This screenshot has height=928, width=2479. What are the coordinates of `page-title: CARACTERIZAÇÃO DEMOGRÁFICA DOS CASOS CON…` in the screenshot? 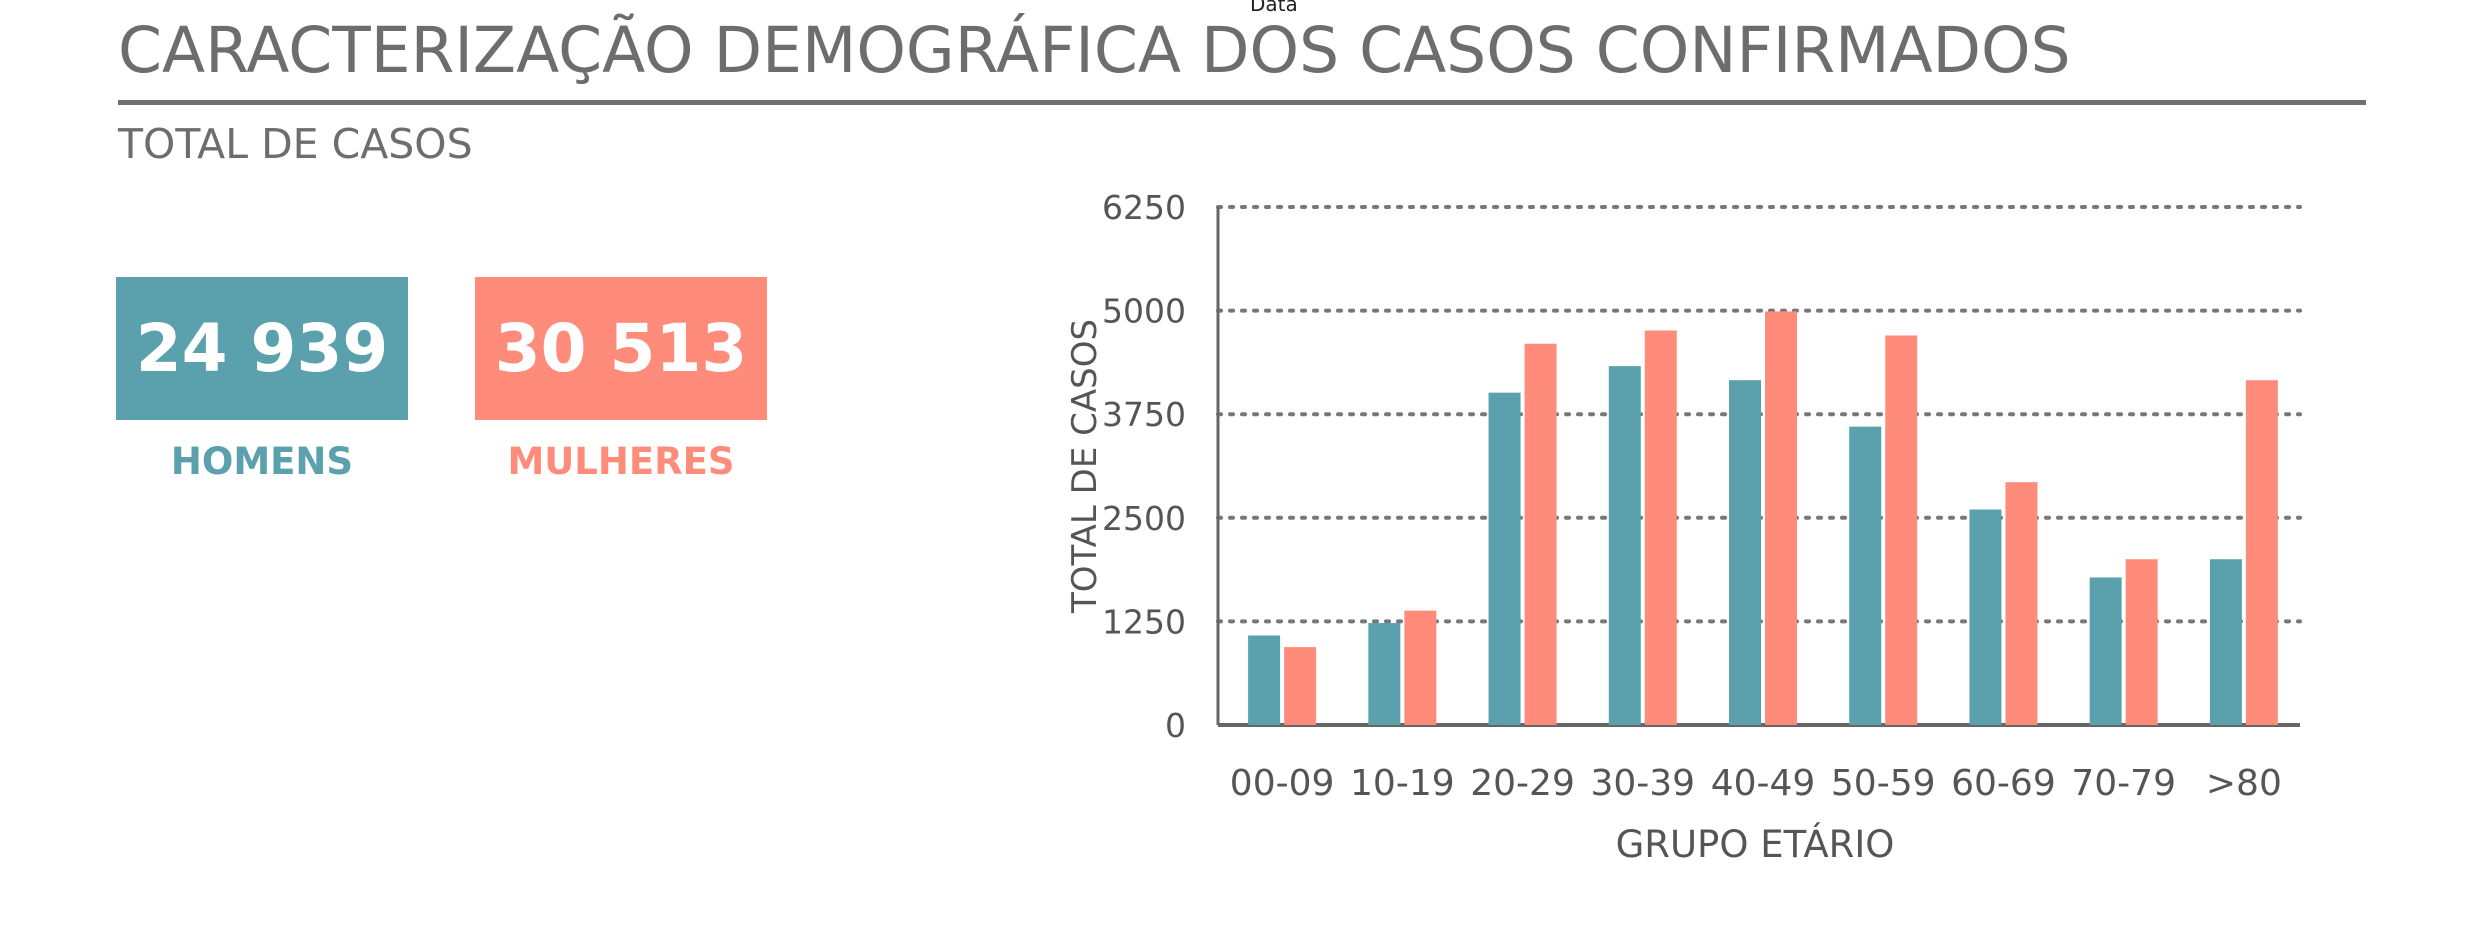 It's located at (1094, 50).